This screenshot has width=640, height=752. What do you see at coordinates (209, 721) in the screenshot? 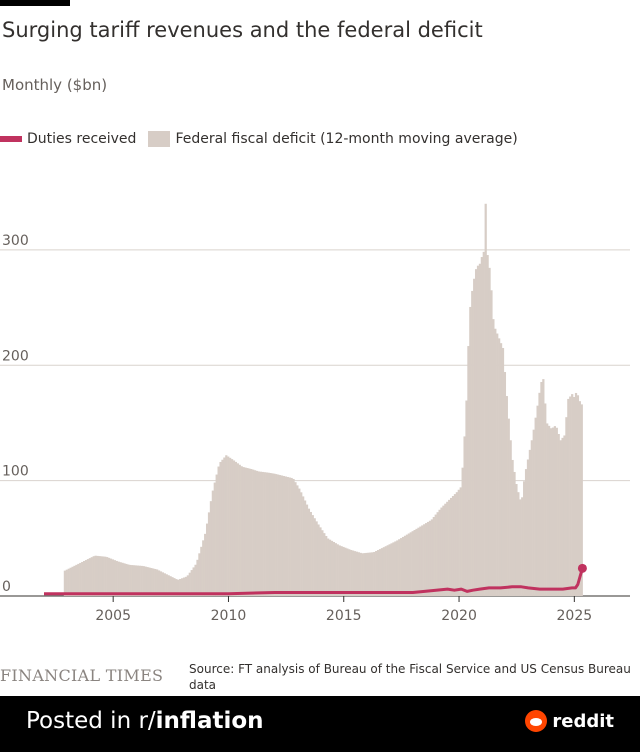
I see `subreddit-name: inflation` at bounding box center [209, 721].